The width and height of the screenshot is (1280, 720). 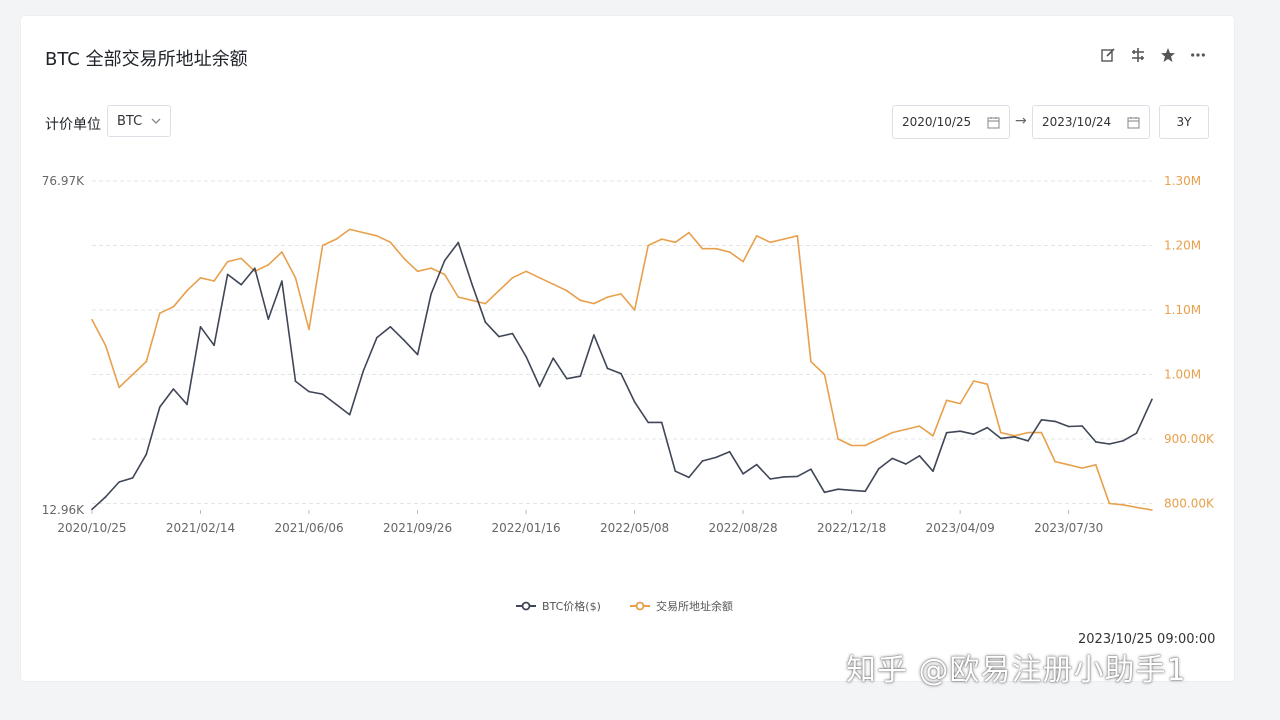 I want to click on x-tick-label: 2023/07/30, so click(x=1068, y=528).